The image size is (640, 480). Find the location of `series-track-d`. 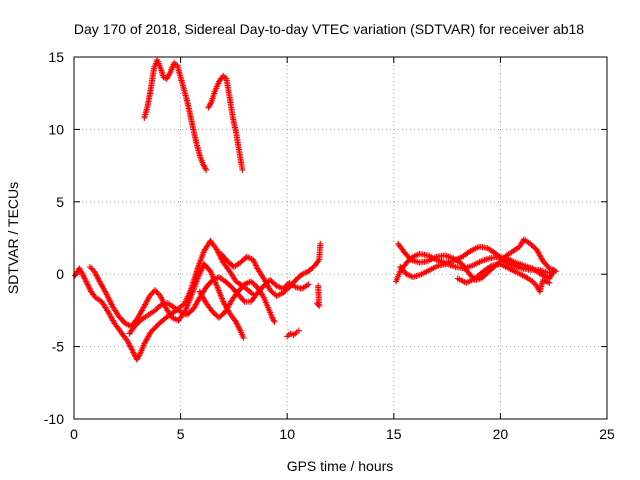

series-track-d is located at coordinates (166, 301).